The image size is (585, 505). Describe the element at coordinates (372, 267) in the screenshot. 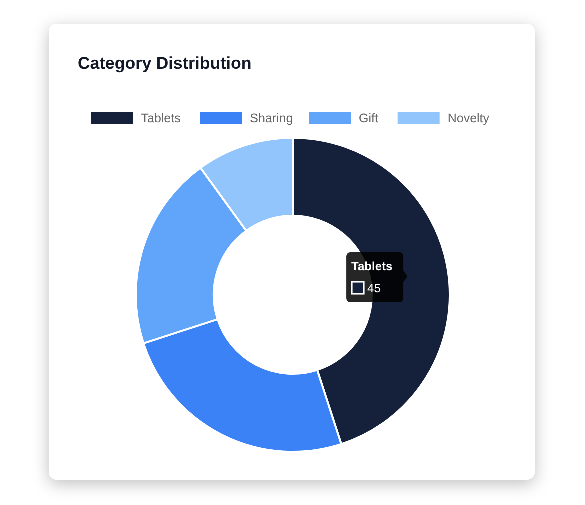

I see `slice-label: Tablets` at that location.